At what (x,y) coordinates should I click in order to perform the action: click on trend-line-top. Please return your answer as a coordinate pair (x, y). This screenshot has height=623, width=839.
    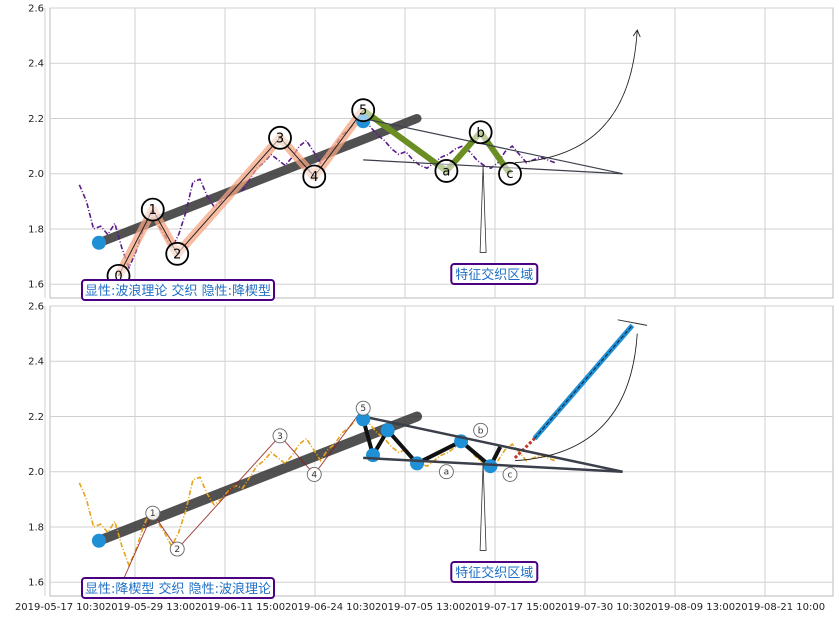
    Looking at the image, I should click on (258, 180).